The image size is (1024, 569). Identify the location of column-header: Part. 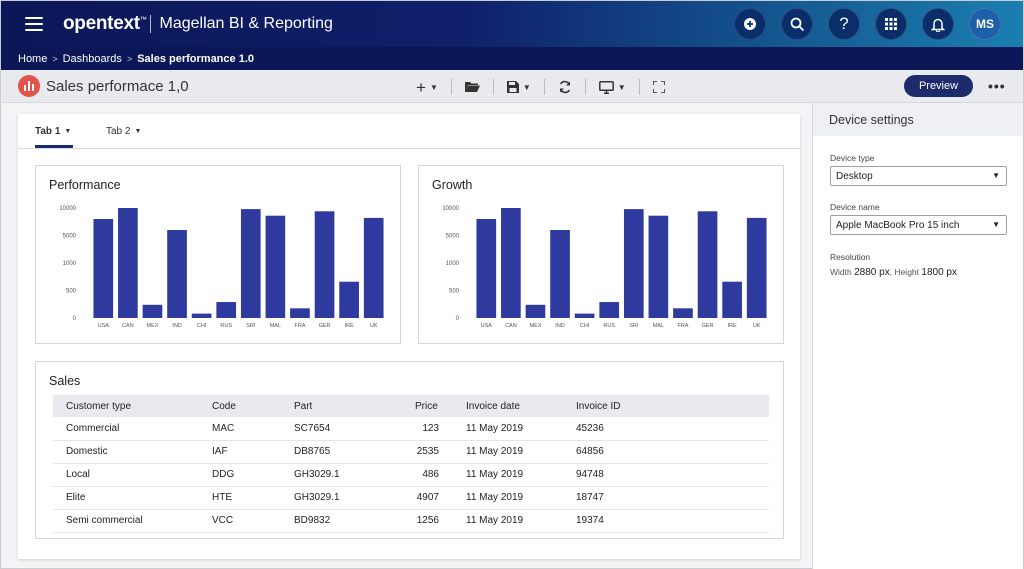
(331, 406).